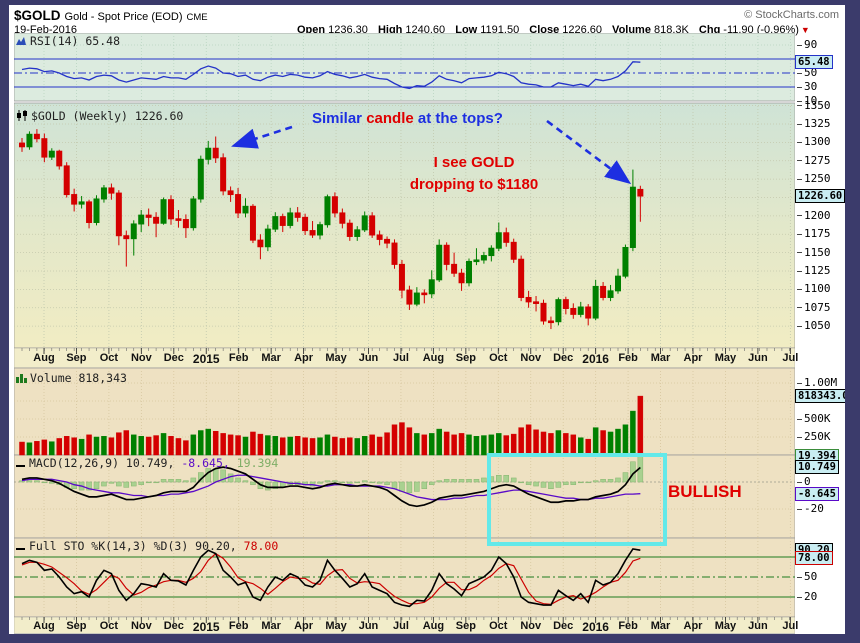 This screenshot has height=643, width=860. I want to click on price-tag: 78.00, so click(814, 558).